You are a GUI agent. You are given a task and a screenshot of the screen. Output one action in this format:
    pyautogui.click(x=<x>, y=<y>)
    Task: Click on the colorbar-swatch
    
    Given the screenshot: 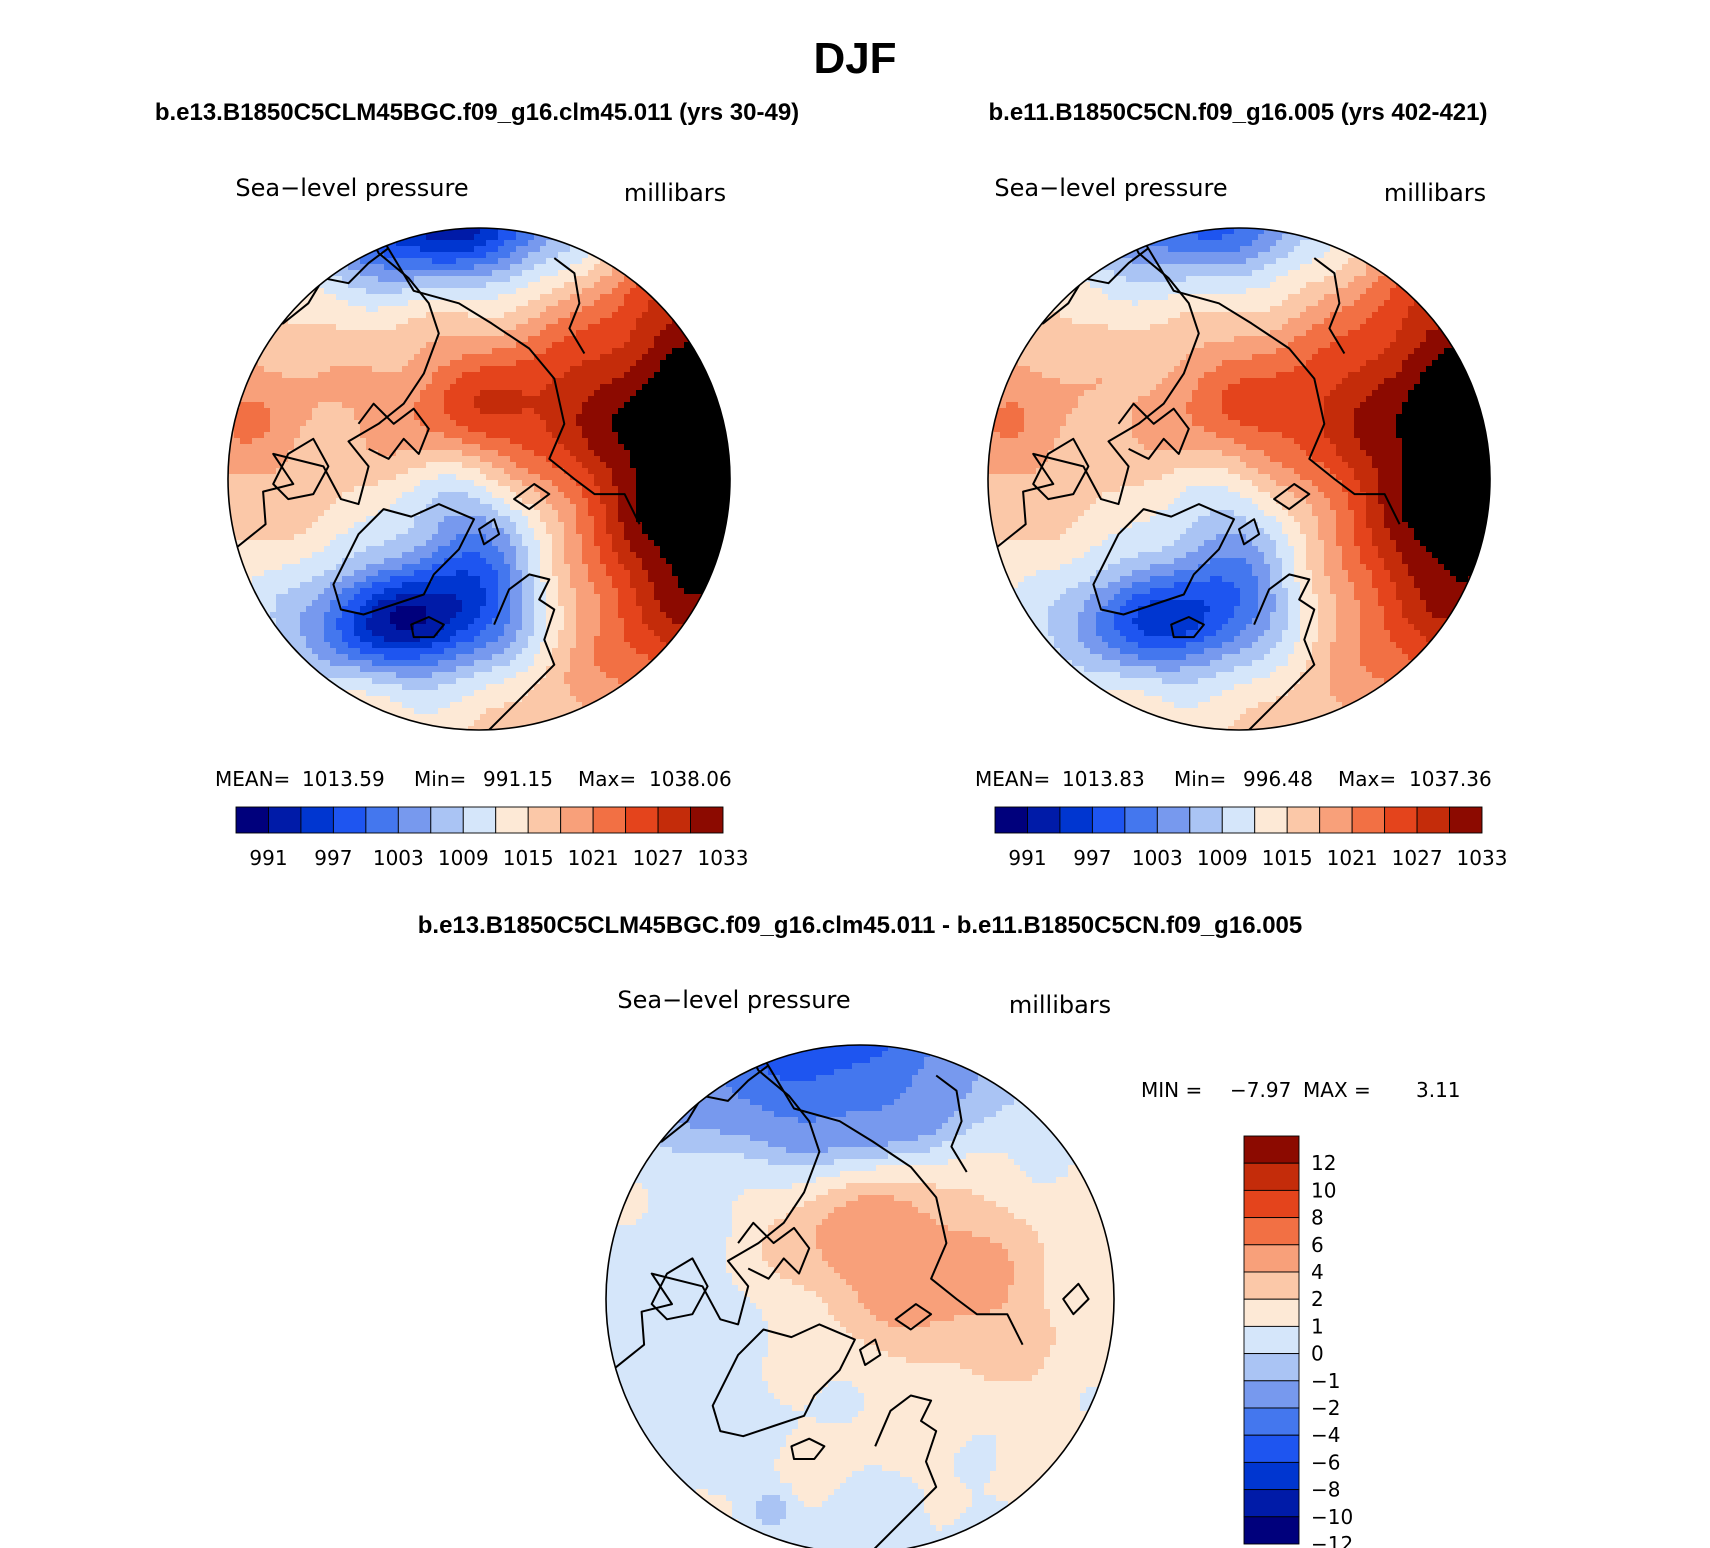 What is the action you would take?
    pyautogui.click(x=707, y=820)
    